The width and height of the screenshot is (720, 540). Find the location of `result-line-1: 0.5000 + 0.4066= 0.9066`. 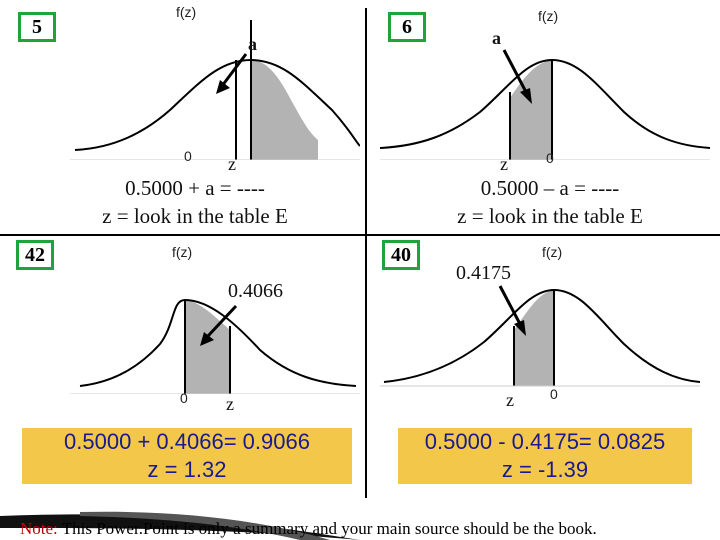

result-line-1: 0.5000 + 0.4066= 0.9066 is located at coordinates (187, 441).